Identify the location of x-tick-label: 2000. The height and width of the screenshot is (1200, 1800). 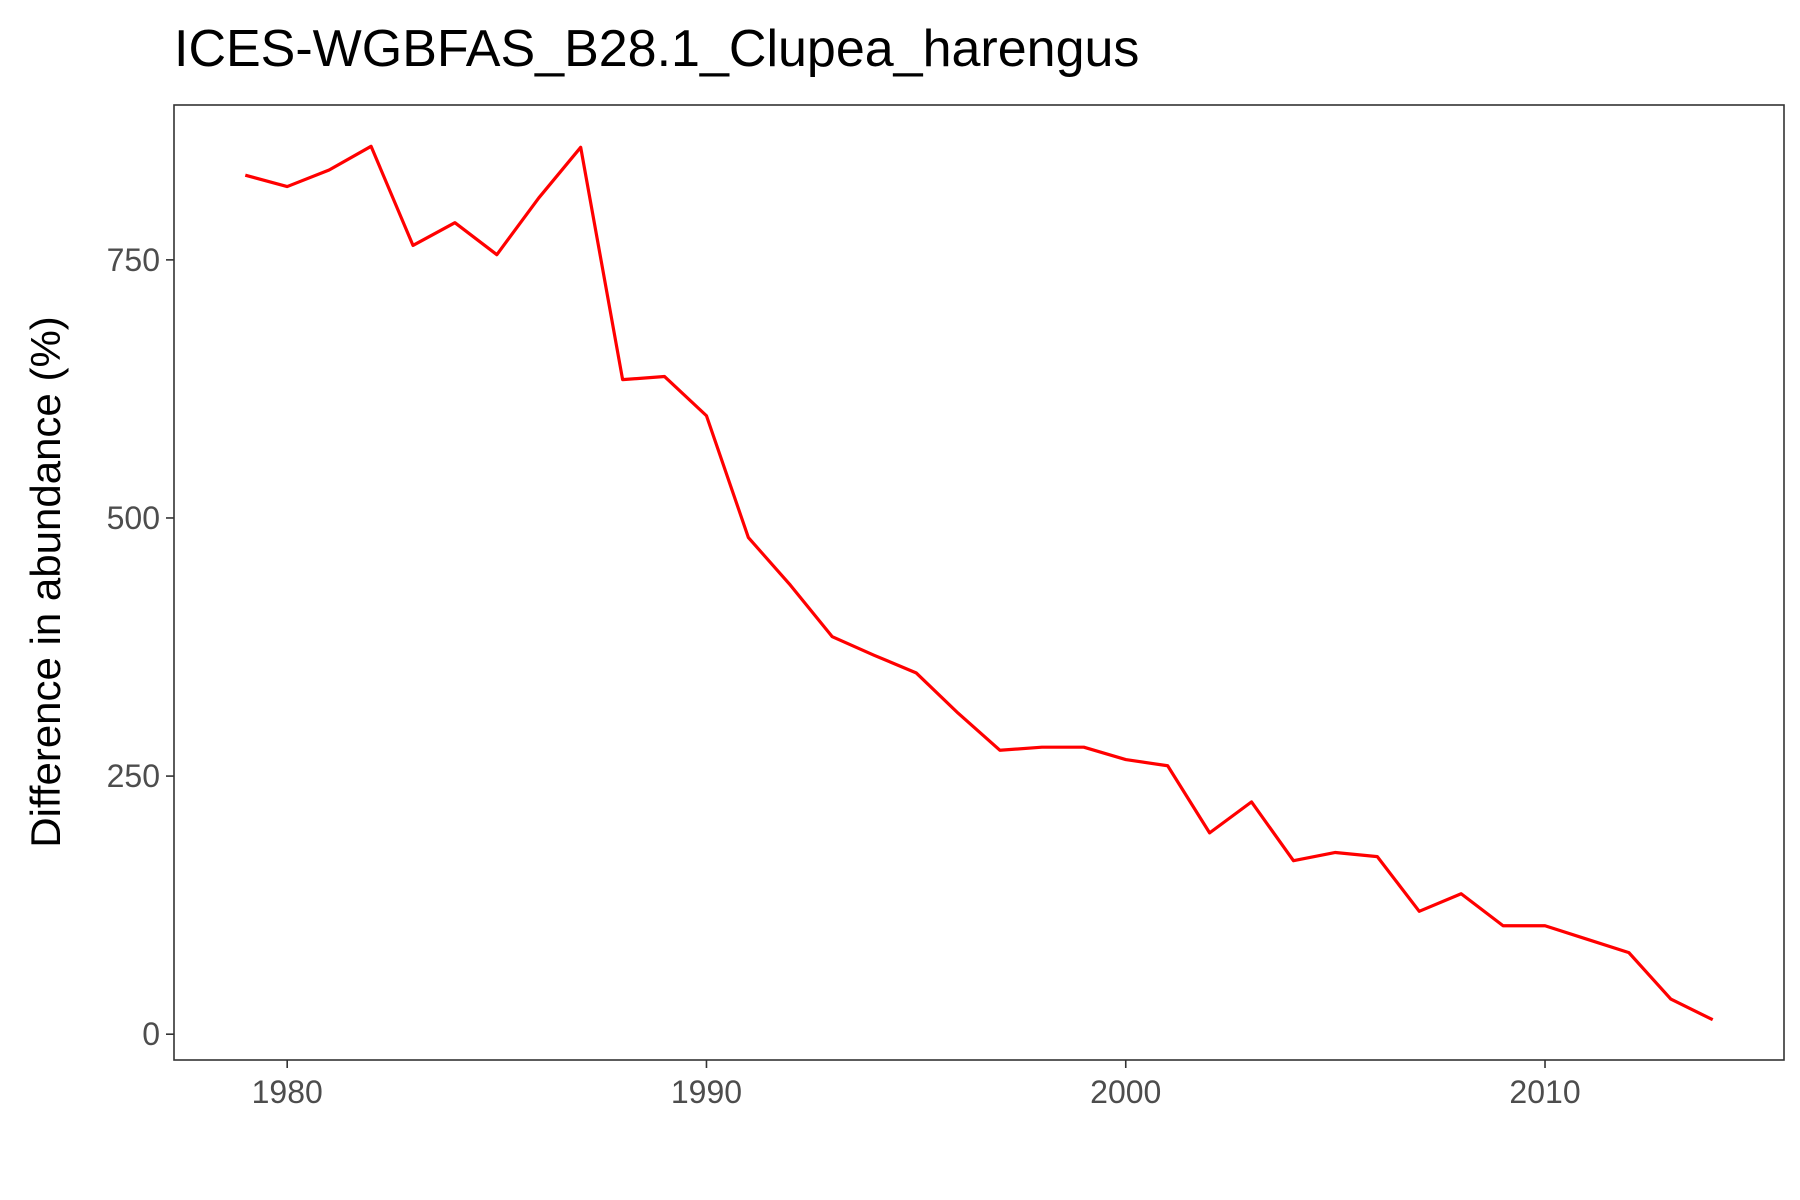
(1125, 1092).